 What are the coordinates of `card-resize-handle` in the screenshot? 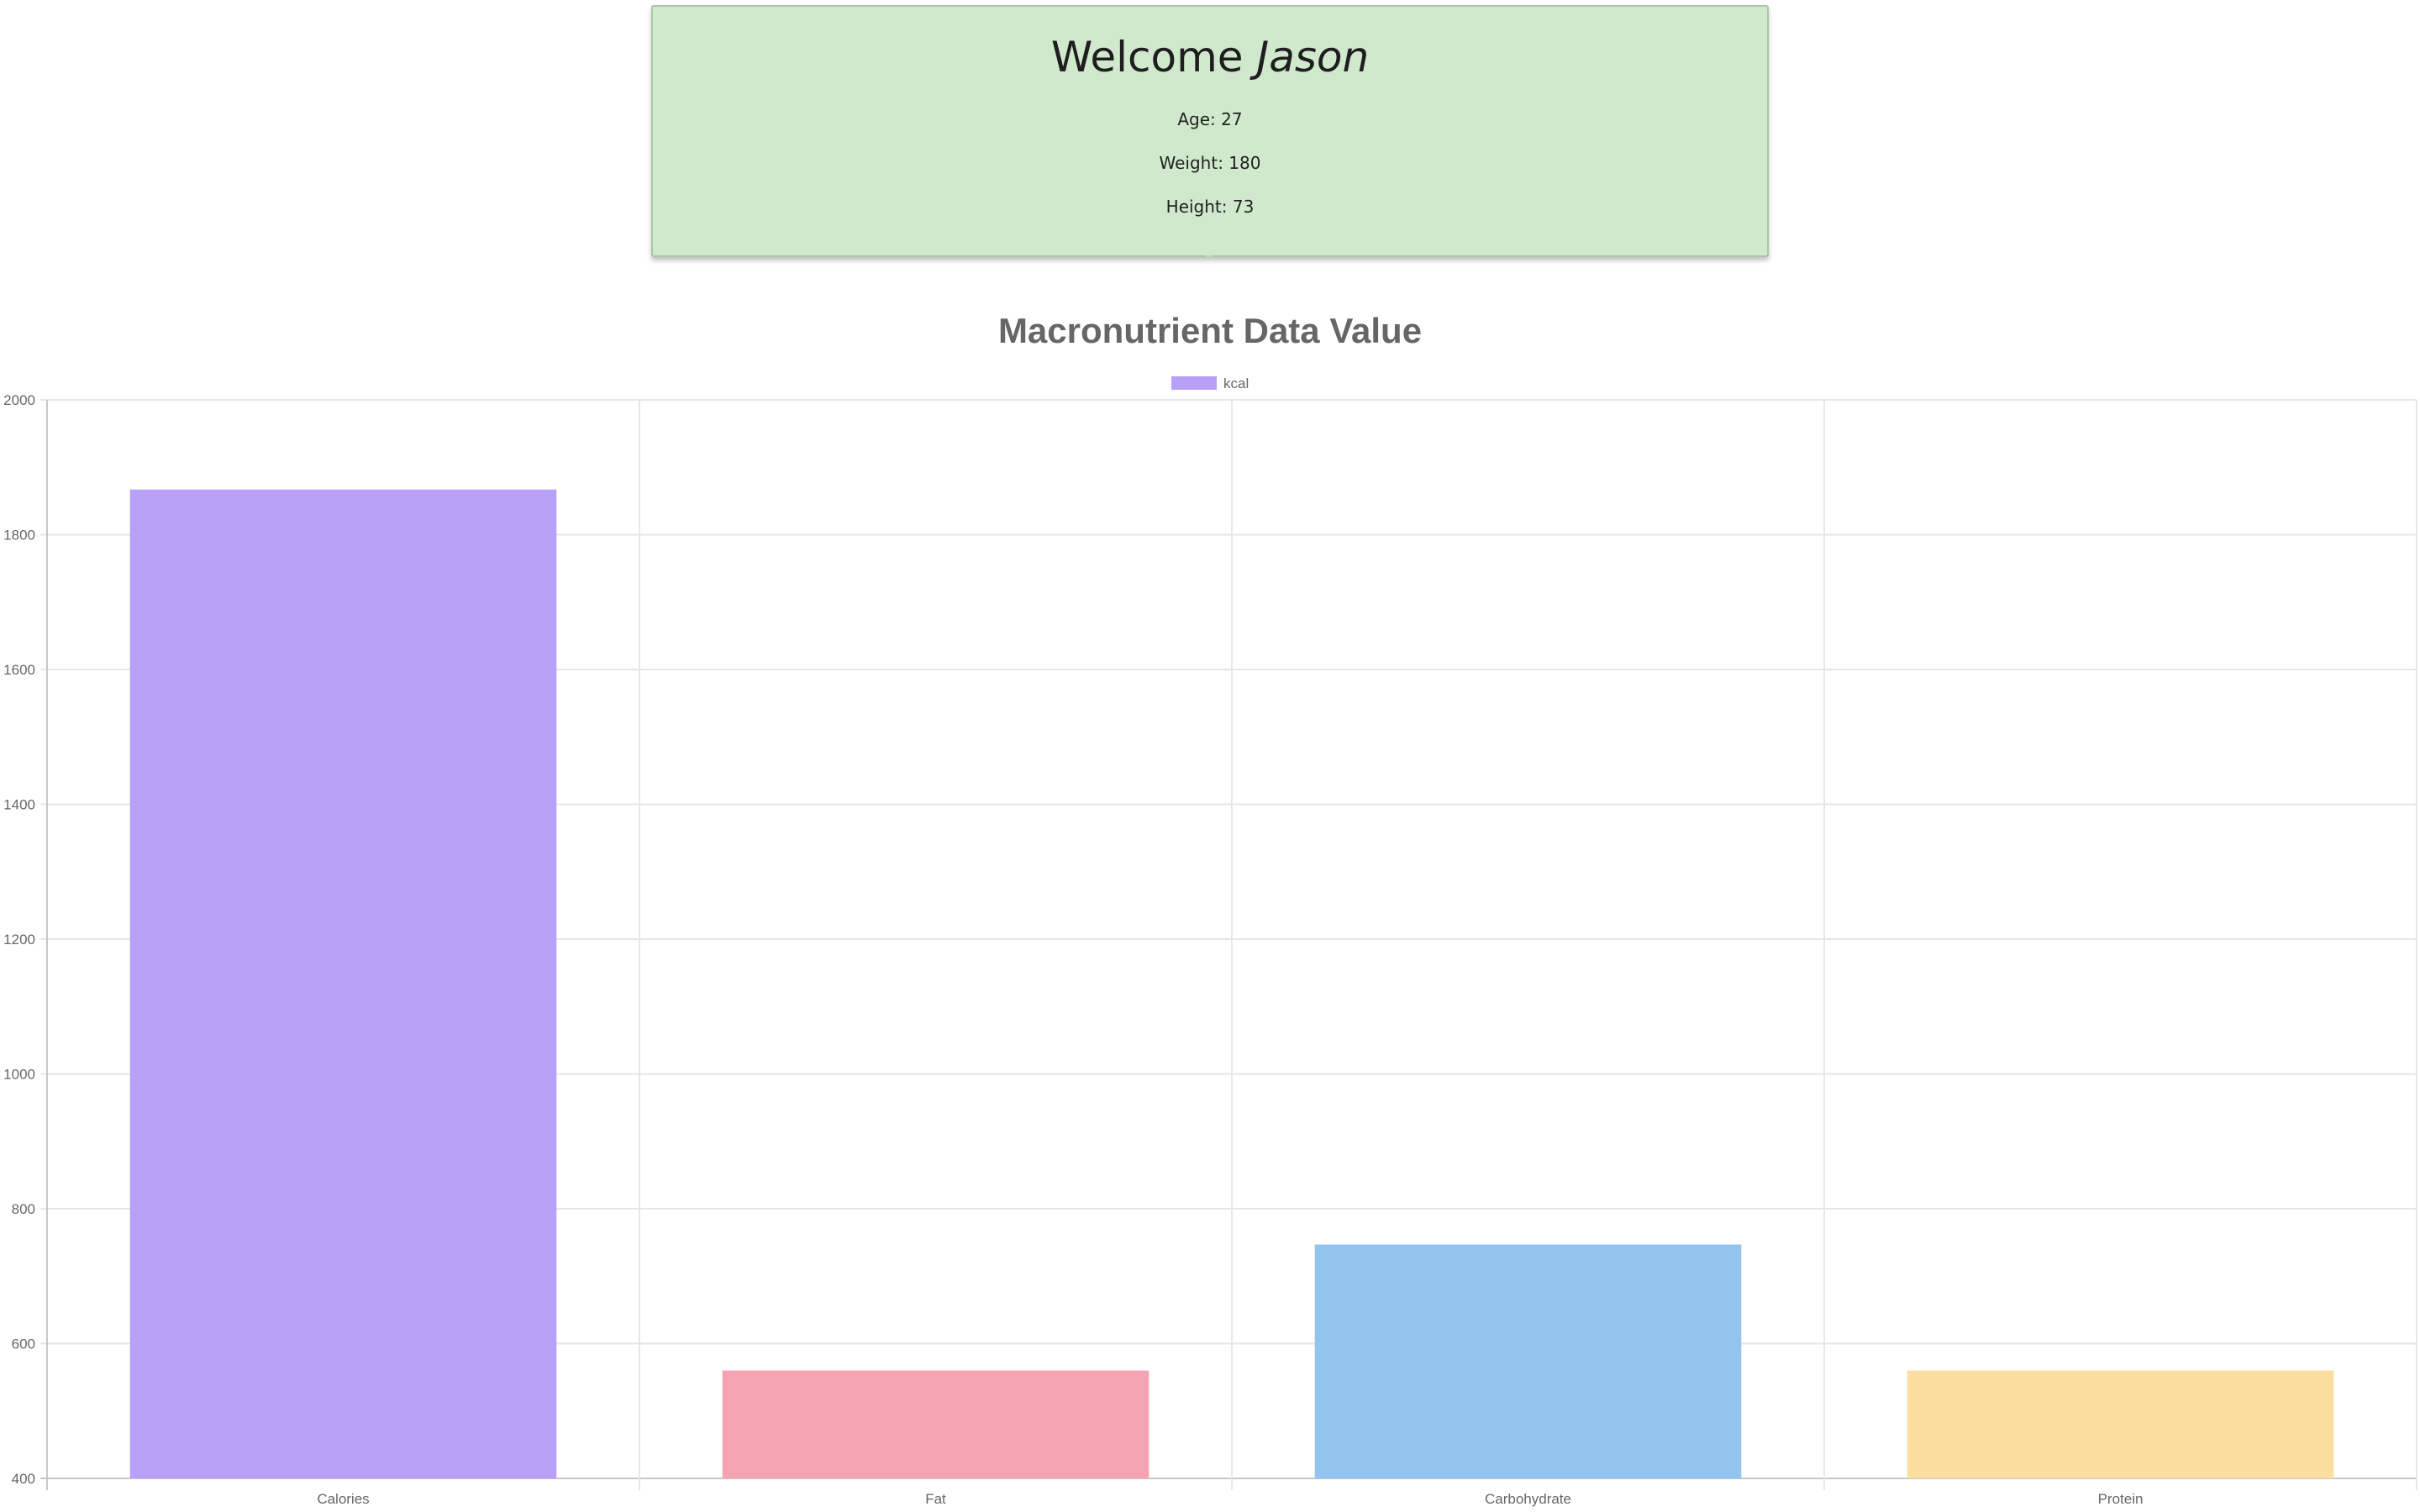 It's located at (1209, 257).